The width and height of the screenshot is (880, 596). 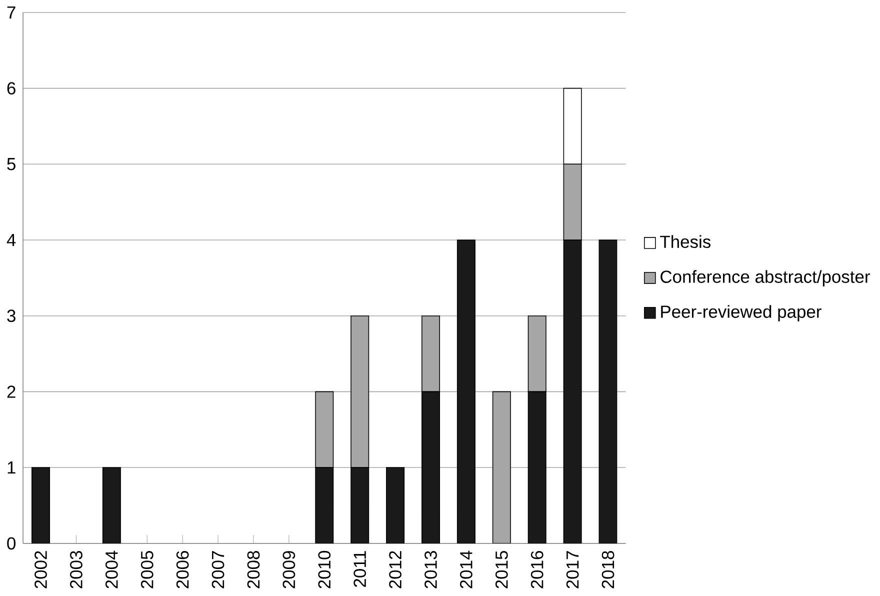 I want to click on y-tick-label: 6, so click(x=11, y=88).